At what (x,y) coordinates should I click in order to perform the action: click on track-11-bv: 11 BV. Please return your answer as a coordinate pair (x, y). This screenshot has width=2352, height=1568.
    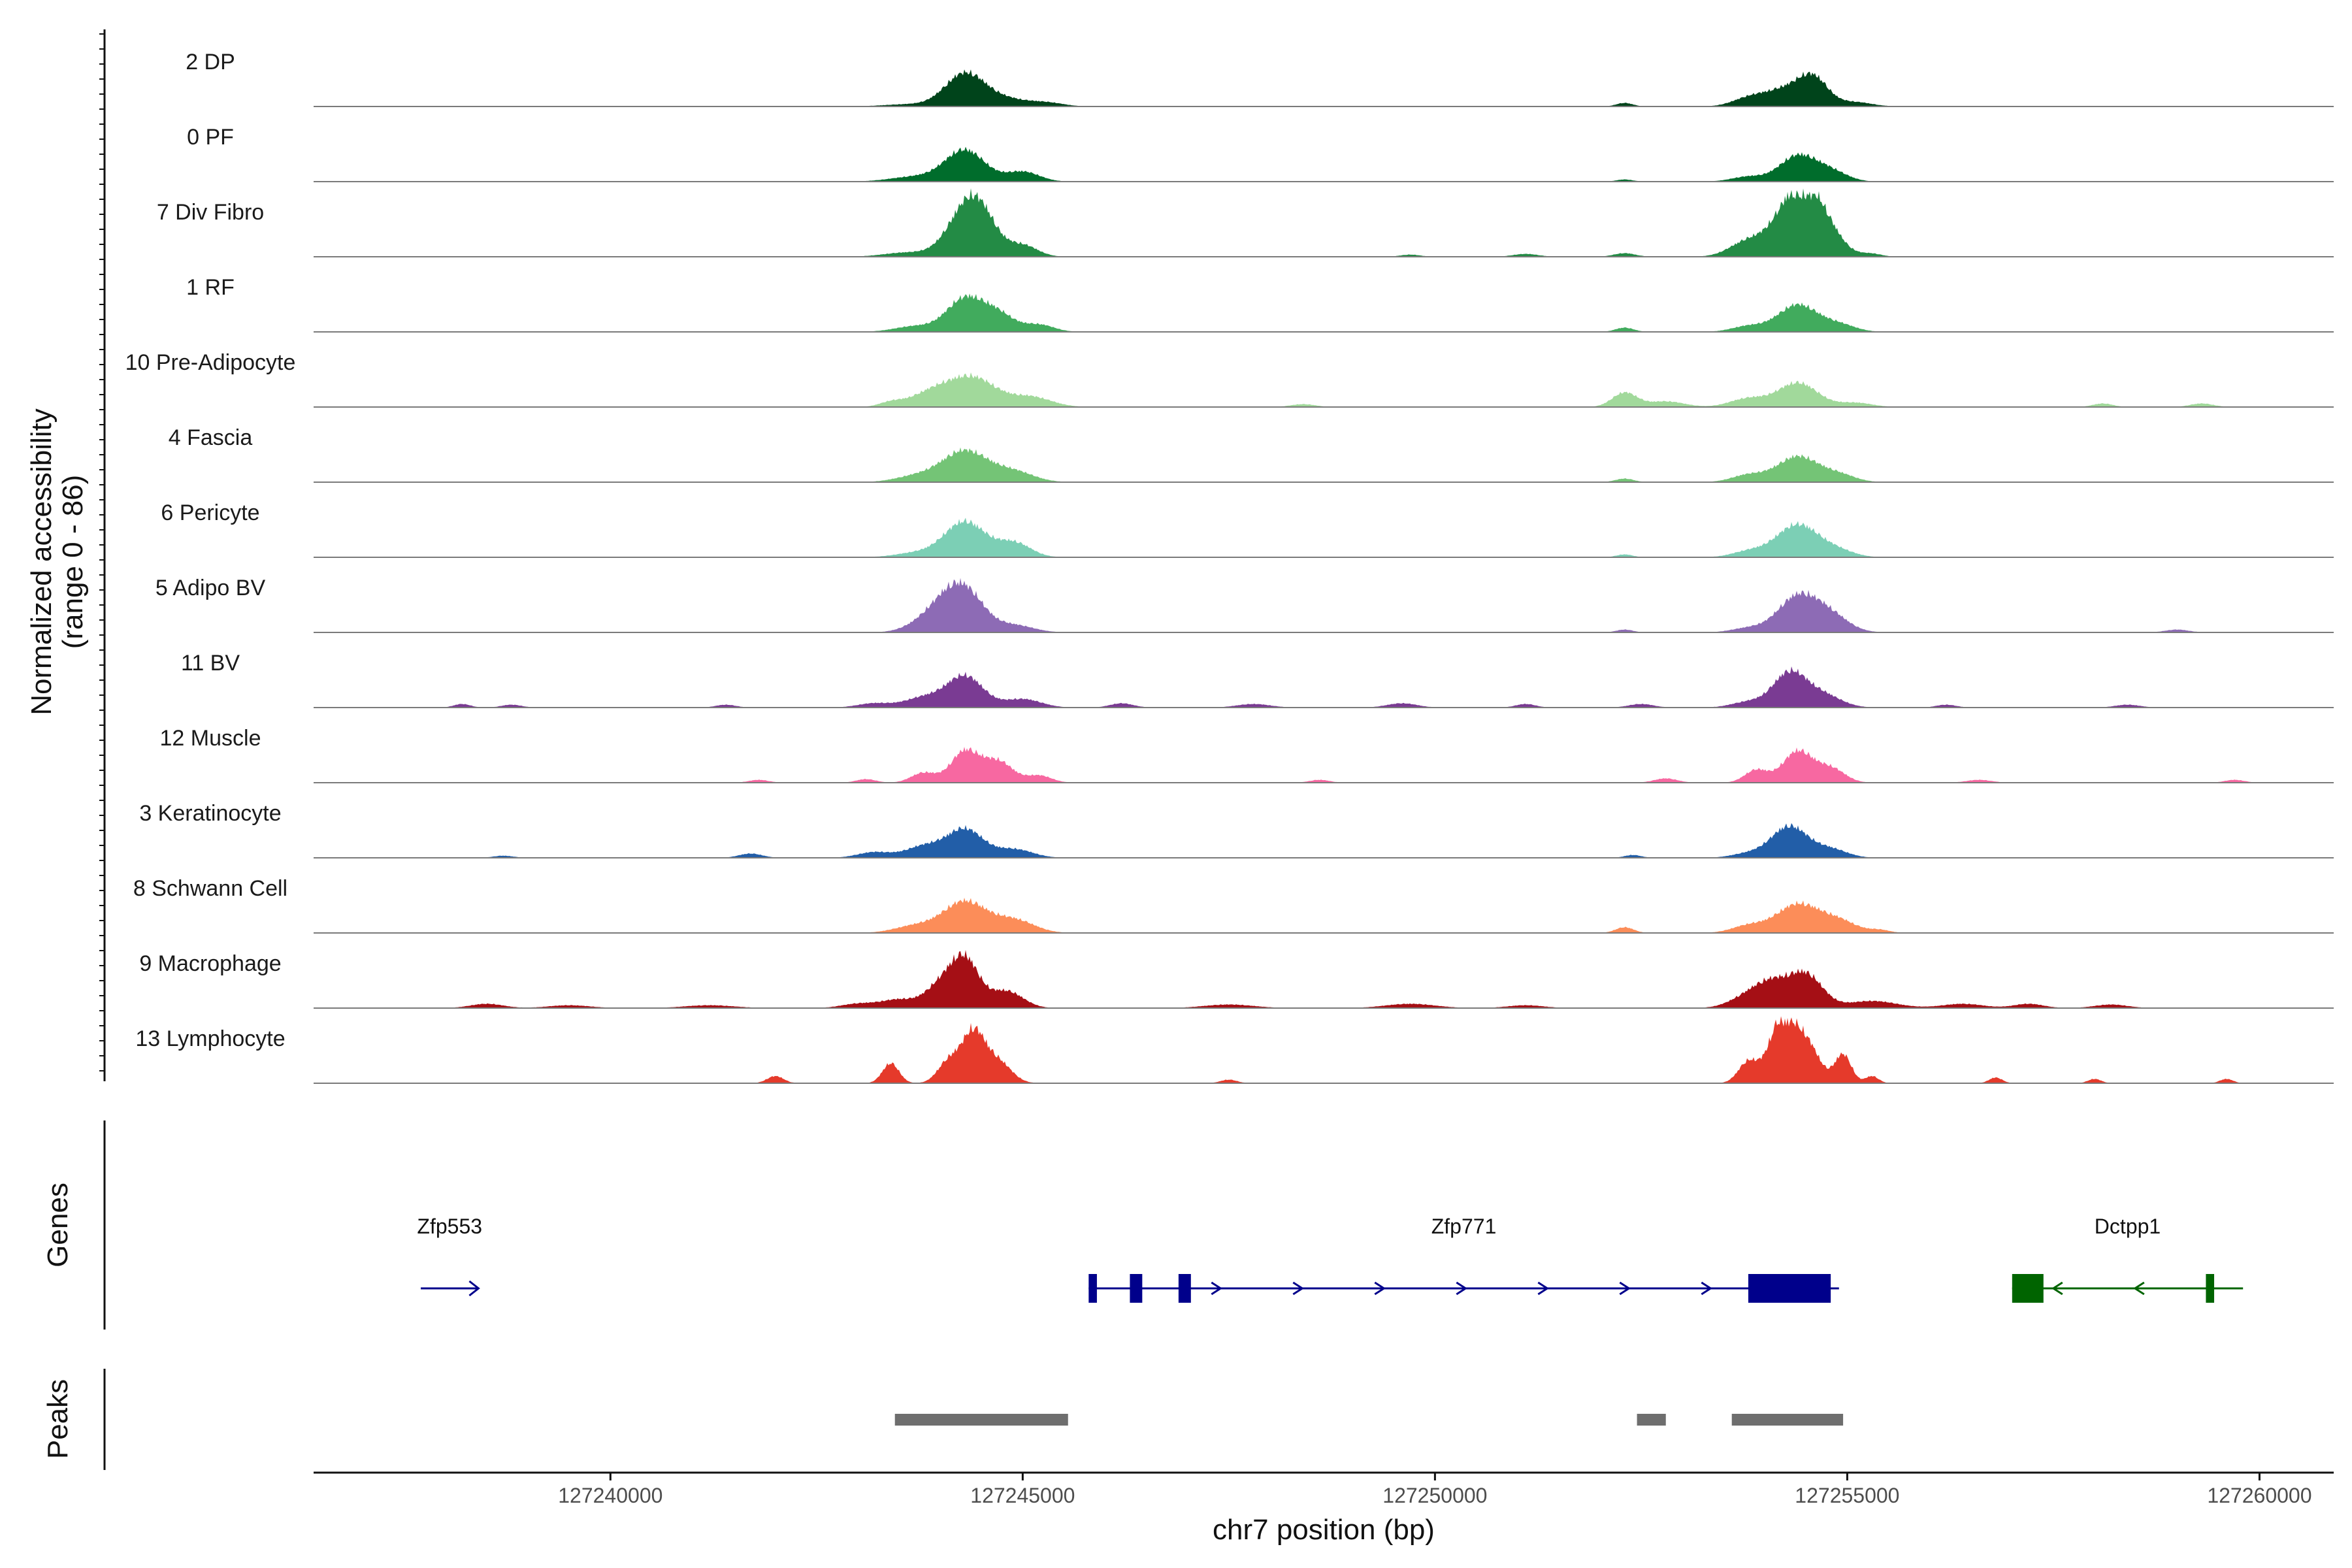
    Looking at the image, I should click on (1257, 679).